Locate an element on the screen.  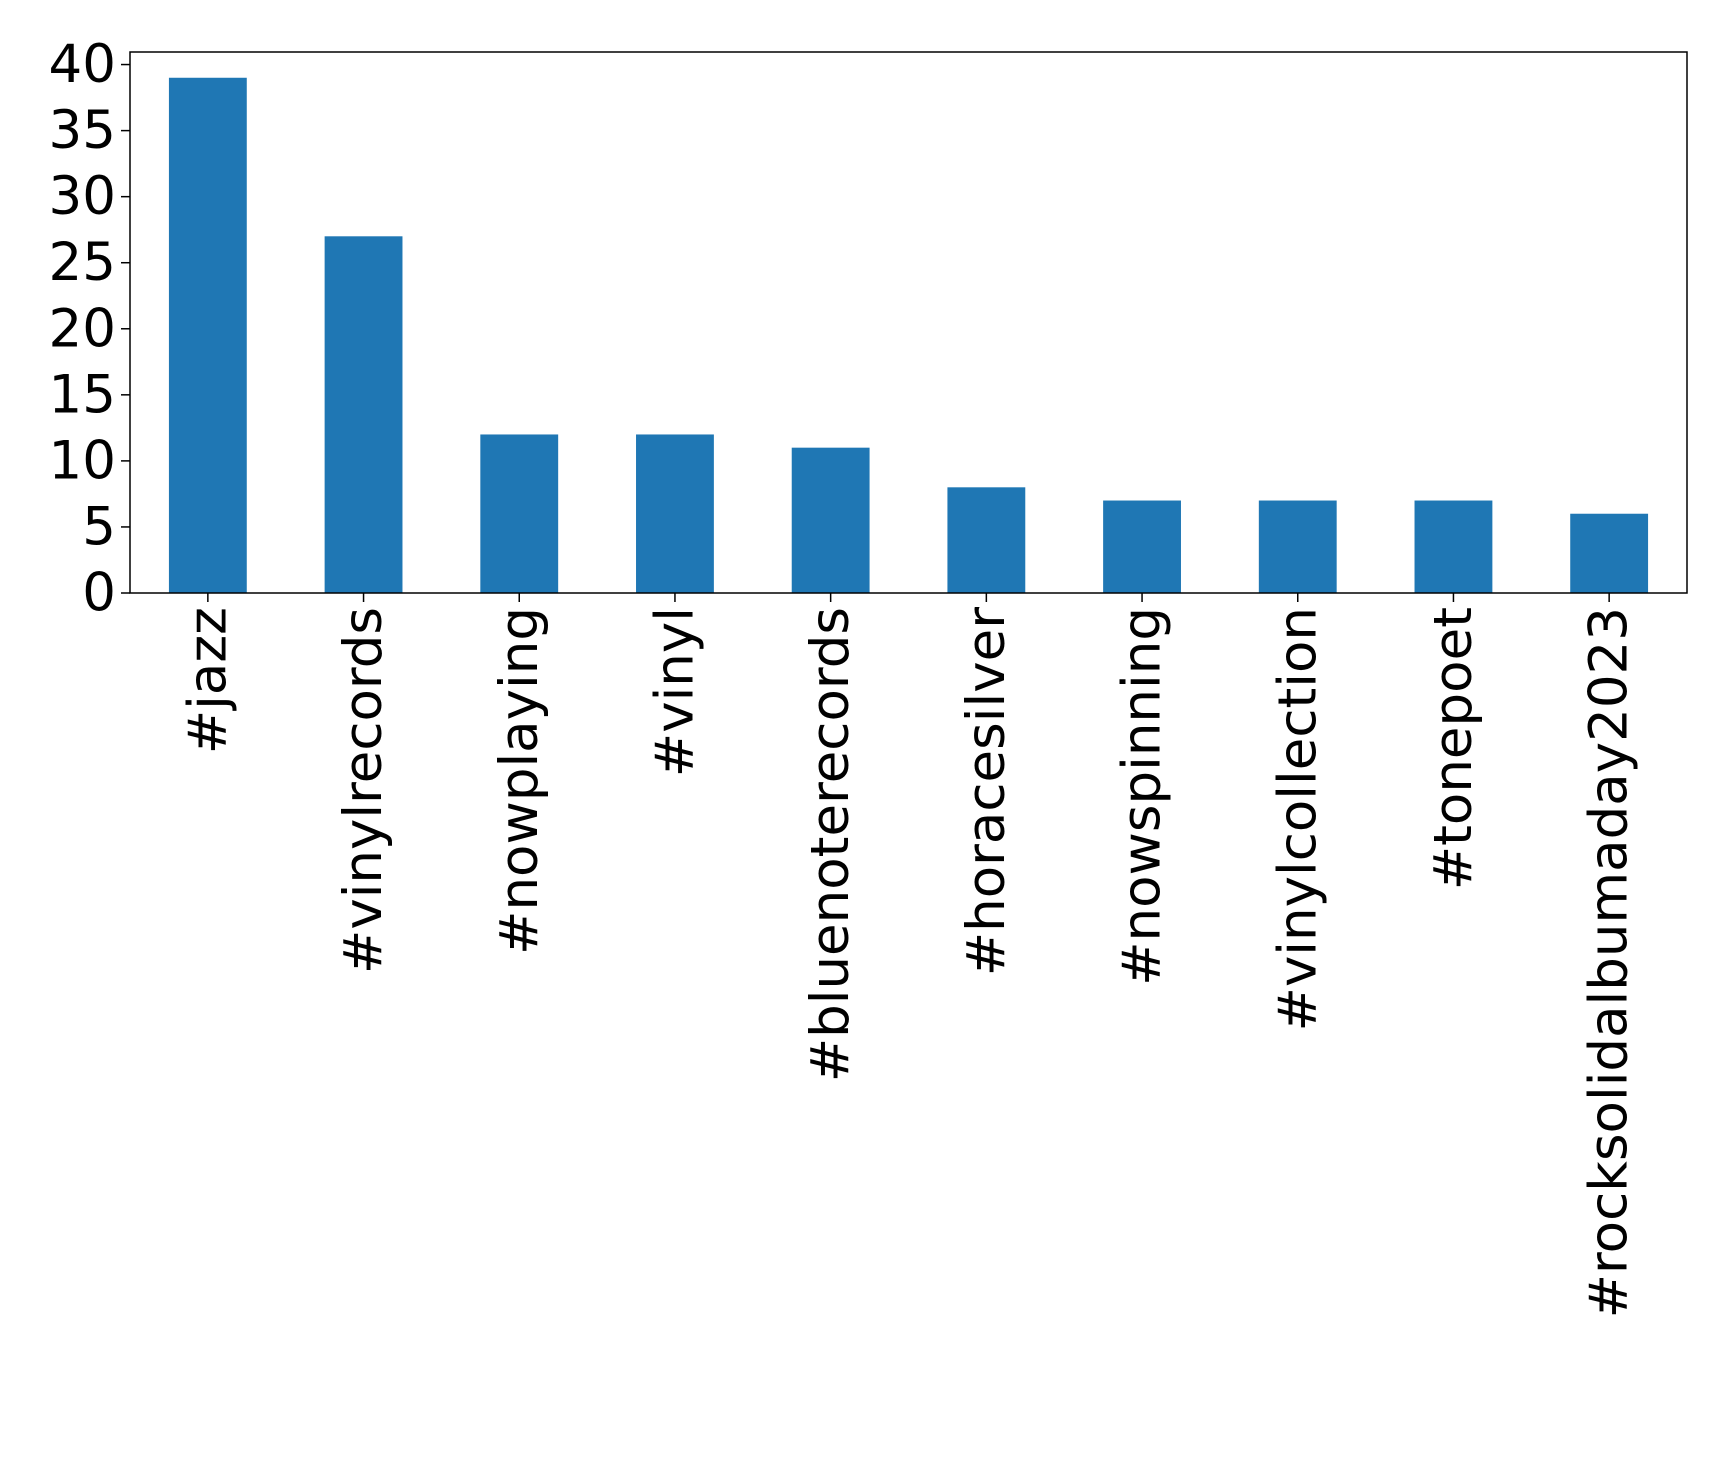
y-tick-label: 15 is located at coordinates (82, 394).